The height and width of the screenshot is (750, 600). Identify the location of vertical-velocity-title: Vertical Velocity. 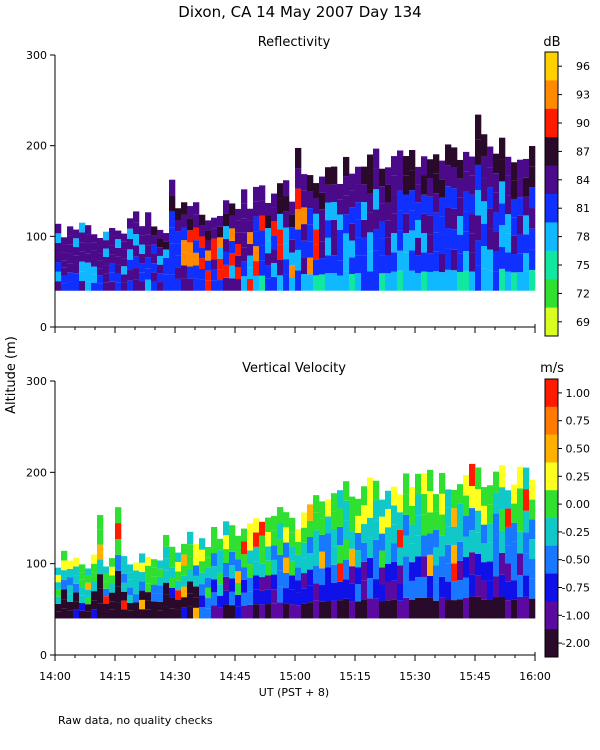
(294, 368).